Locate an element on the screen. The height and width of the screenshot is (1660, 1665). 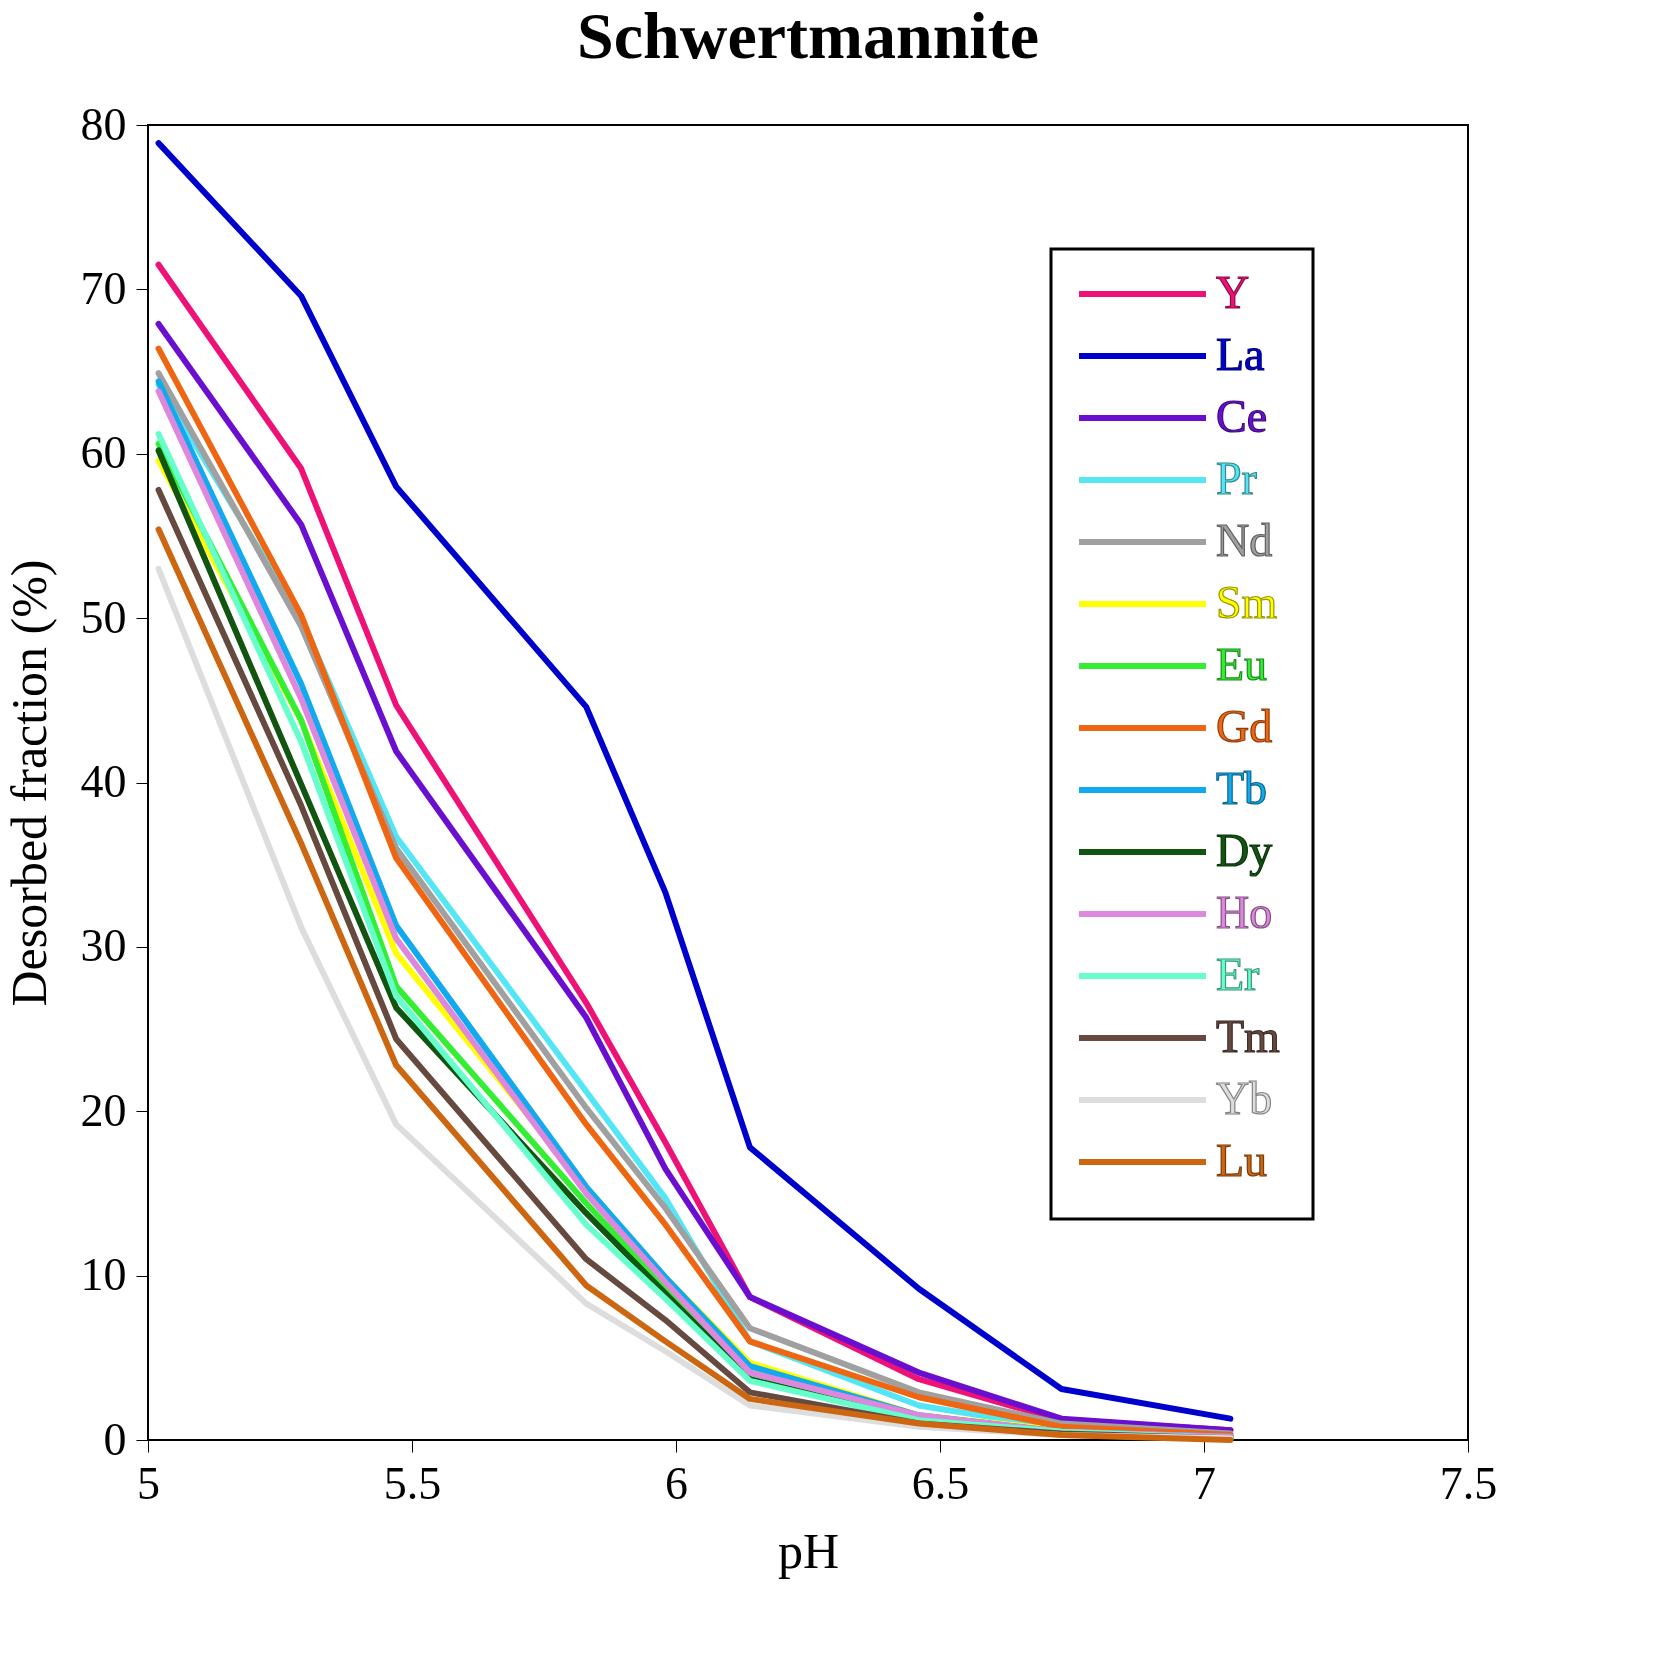
y-axis-title: Desorbed fraction (%) is located at coordinates (28, 783).